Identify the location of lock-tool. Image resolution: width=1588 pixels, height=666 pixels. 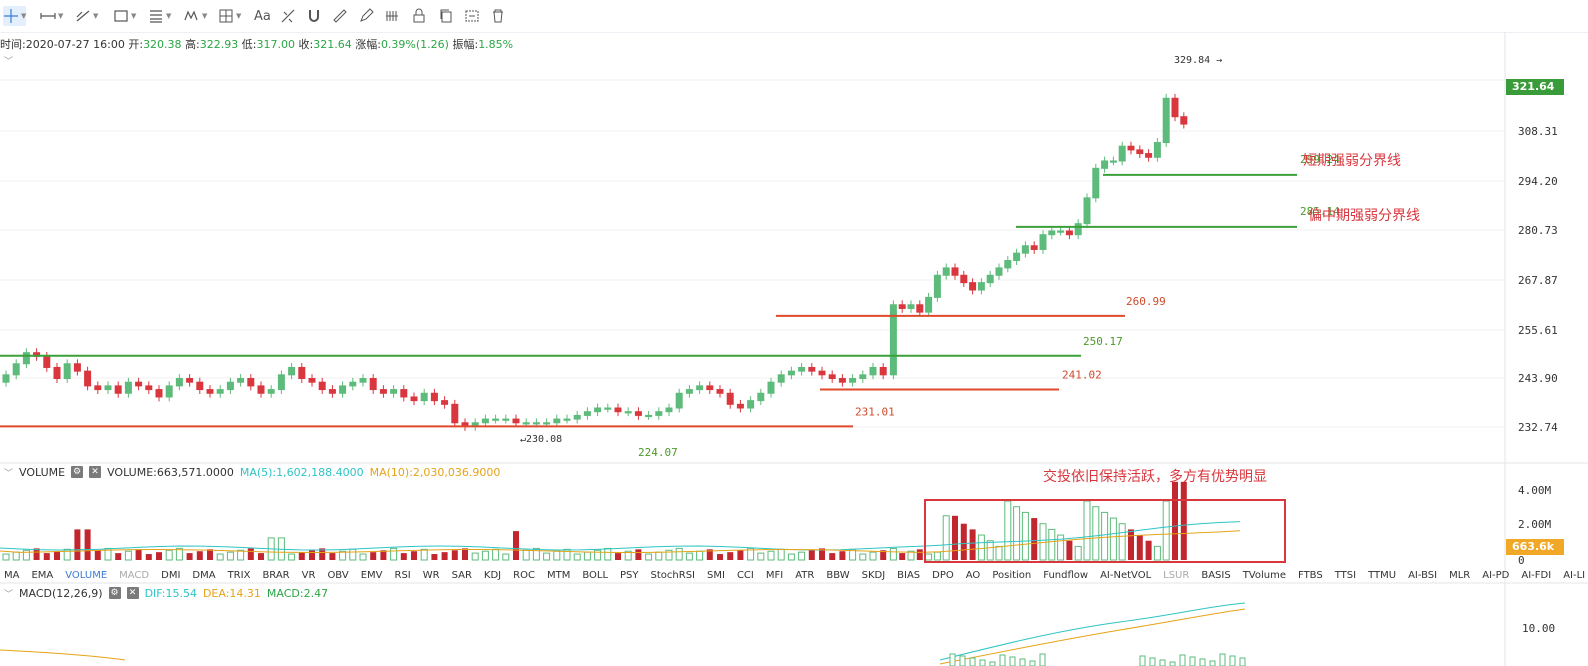
(419, 16).